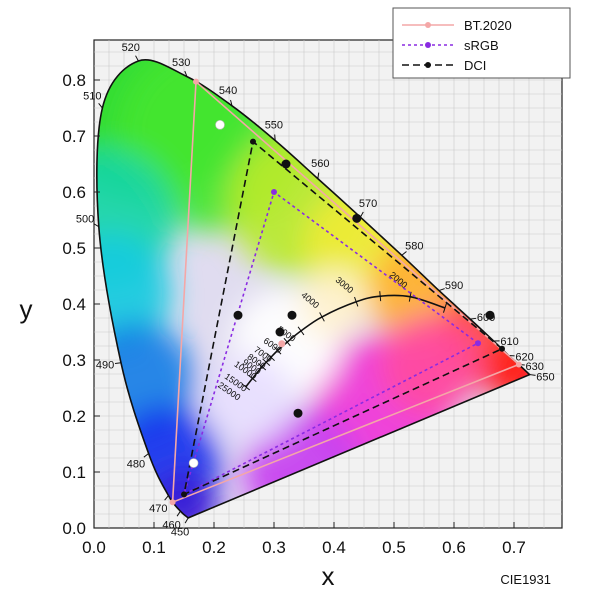 The image size is (600, 600). What do you see at coordinates (344, 341) in the screenshot?
I see `planckian-ticks` at bounding box center [344, 341].